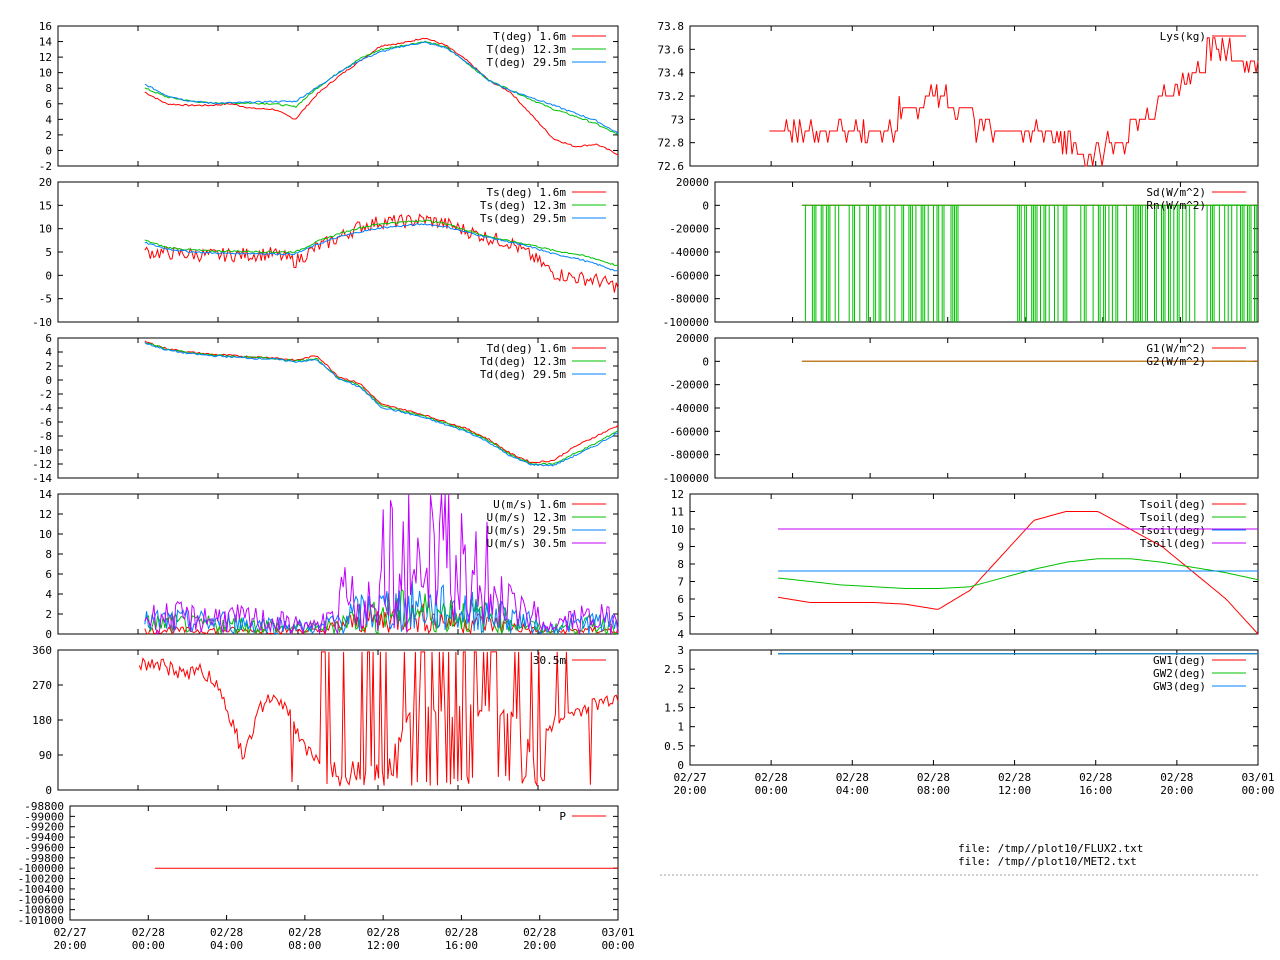 This screenshot has width=1280, height=960. I want to click on legend-label: G1(W/m^2), so click(1176, 348).